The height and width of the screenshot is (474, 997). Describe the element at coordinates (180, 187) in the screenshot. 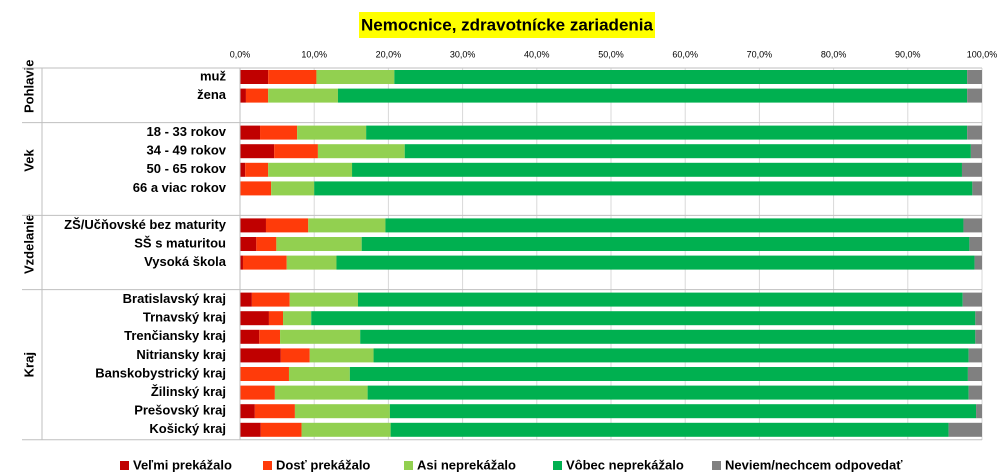

I see `category-label: 66 a viac rokov` at that location.